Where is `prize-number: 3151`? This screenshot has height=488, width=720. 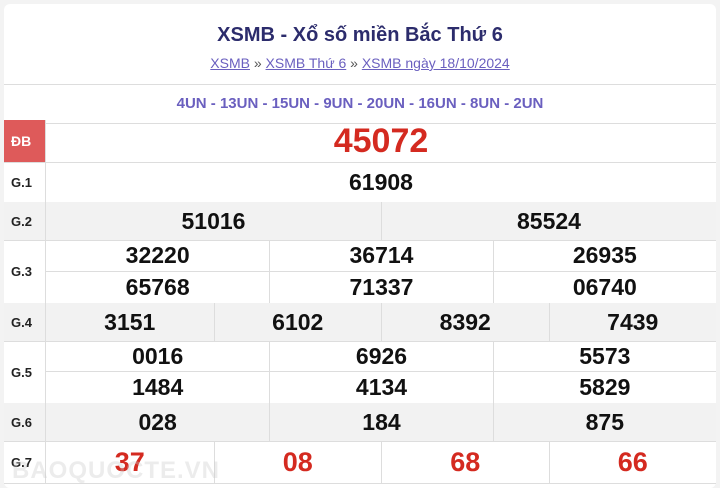 prize-number: 3151 is located at coordinates (130, 321).